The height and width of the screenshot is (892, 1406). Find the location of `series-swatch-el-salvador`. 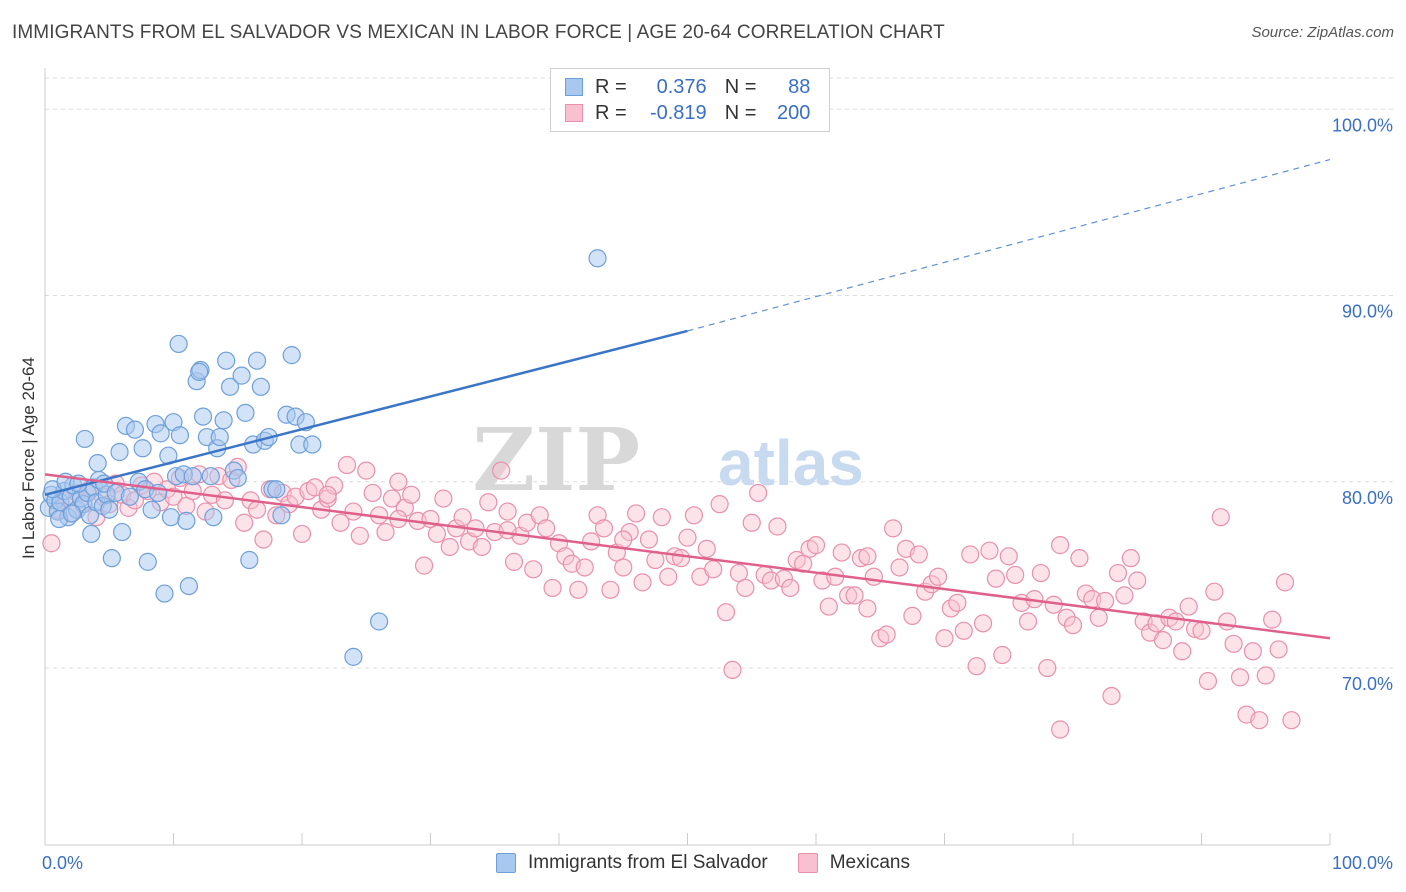

series-swatch-el-salvador is located at coordinates (506, 863).